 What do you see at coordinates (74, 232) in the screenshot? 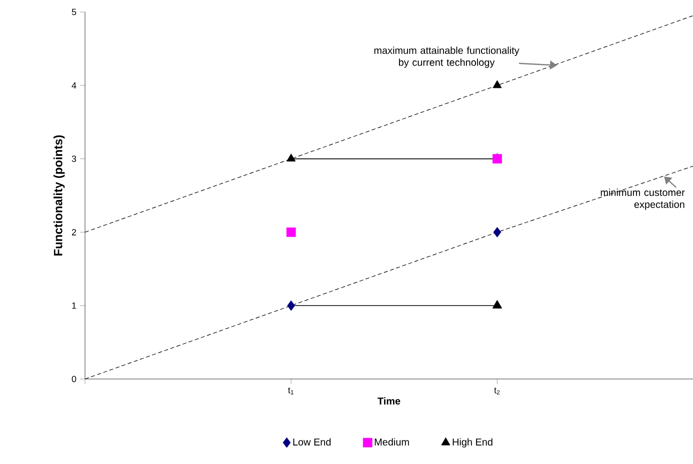
I see `y-tick-label: 2` at bounding box center [74, 232].